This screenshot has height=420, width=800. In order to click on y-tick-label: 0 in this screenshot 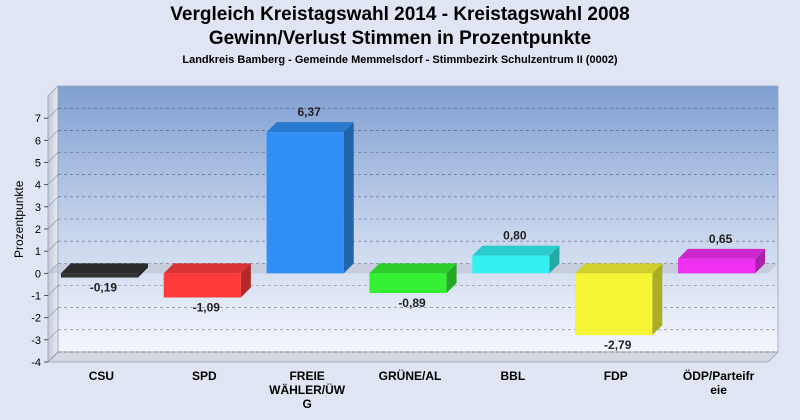, I will do `click(38, 274)`.